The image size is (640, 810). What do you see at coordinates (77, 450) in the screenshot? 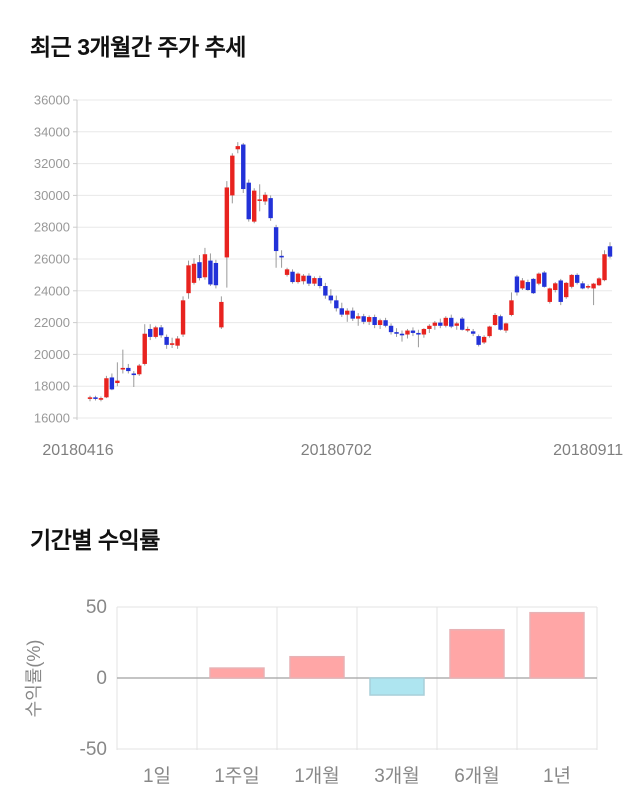
I see `x-tick-label: 20180416` at bounding box center [77, 450].